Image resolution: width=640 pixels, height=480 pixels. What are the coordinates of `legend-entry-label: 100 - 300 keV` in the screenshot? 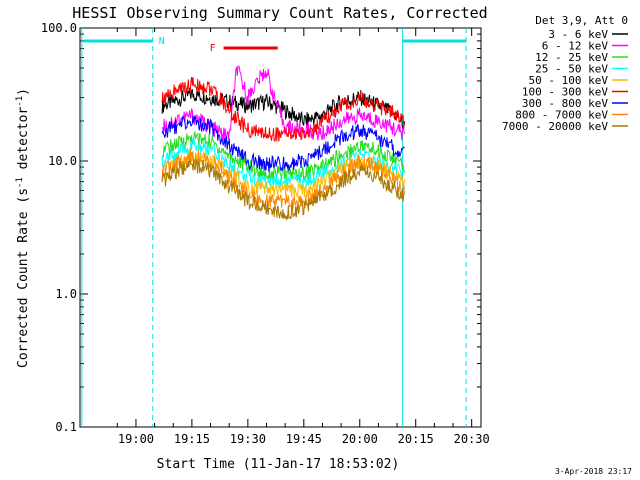 It's located at (565, 92).